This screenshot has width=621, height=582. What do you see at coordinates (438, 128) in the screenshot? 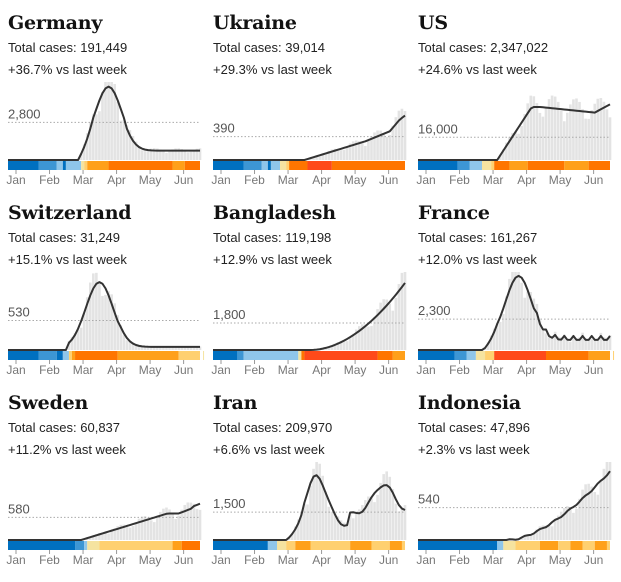
I see `reference-value-label: 16,000` at bounding box center [438, 128].